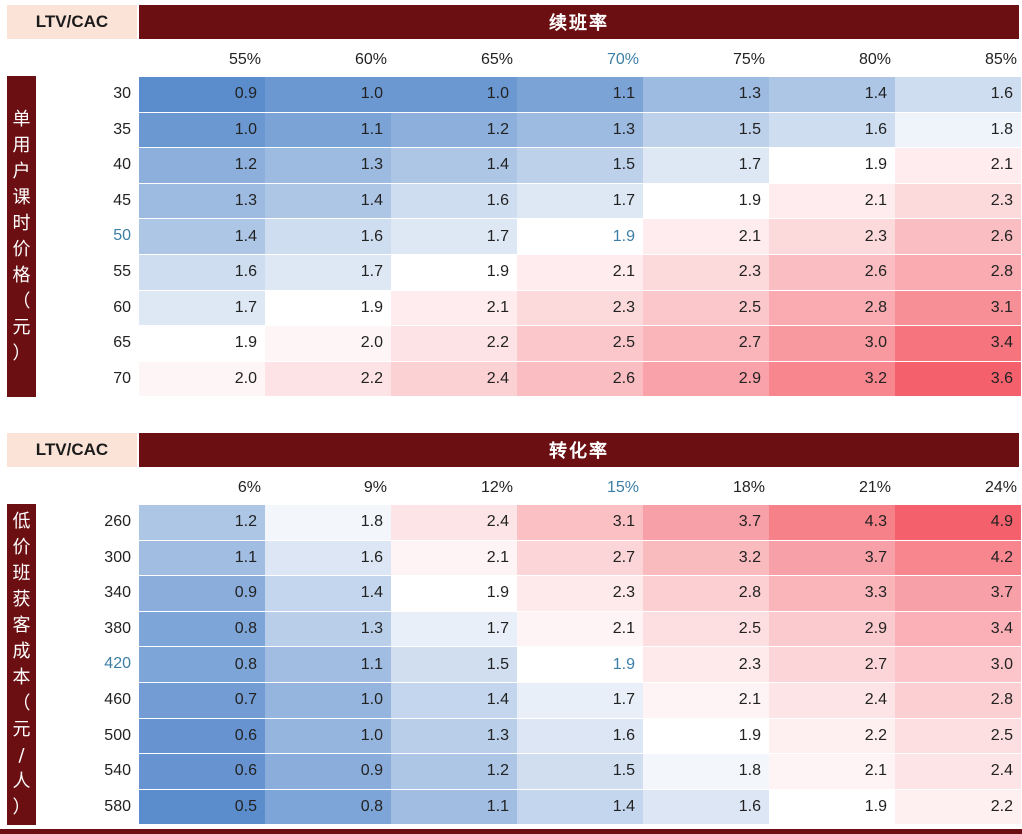 The image size is (1022, 834). I want to click on y-axis-title-char: 用, so click(21, 145).